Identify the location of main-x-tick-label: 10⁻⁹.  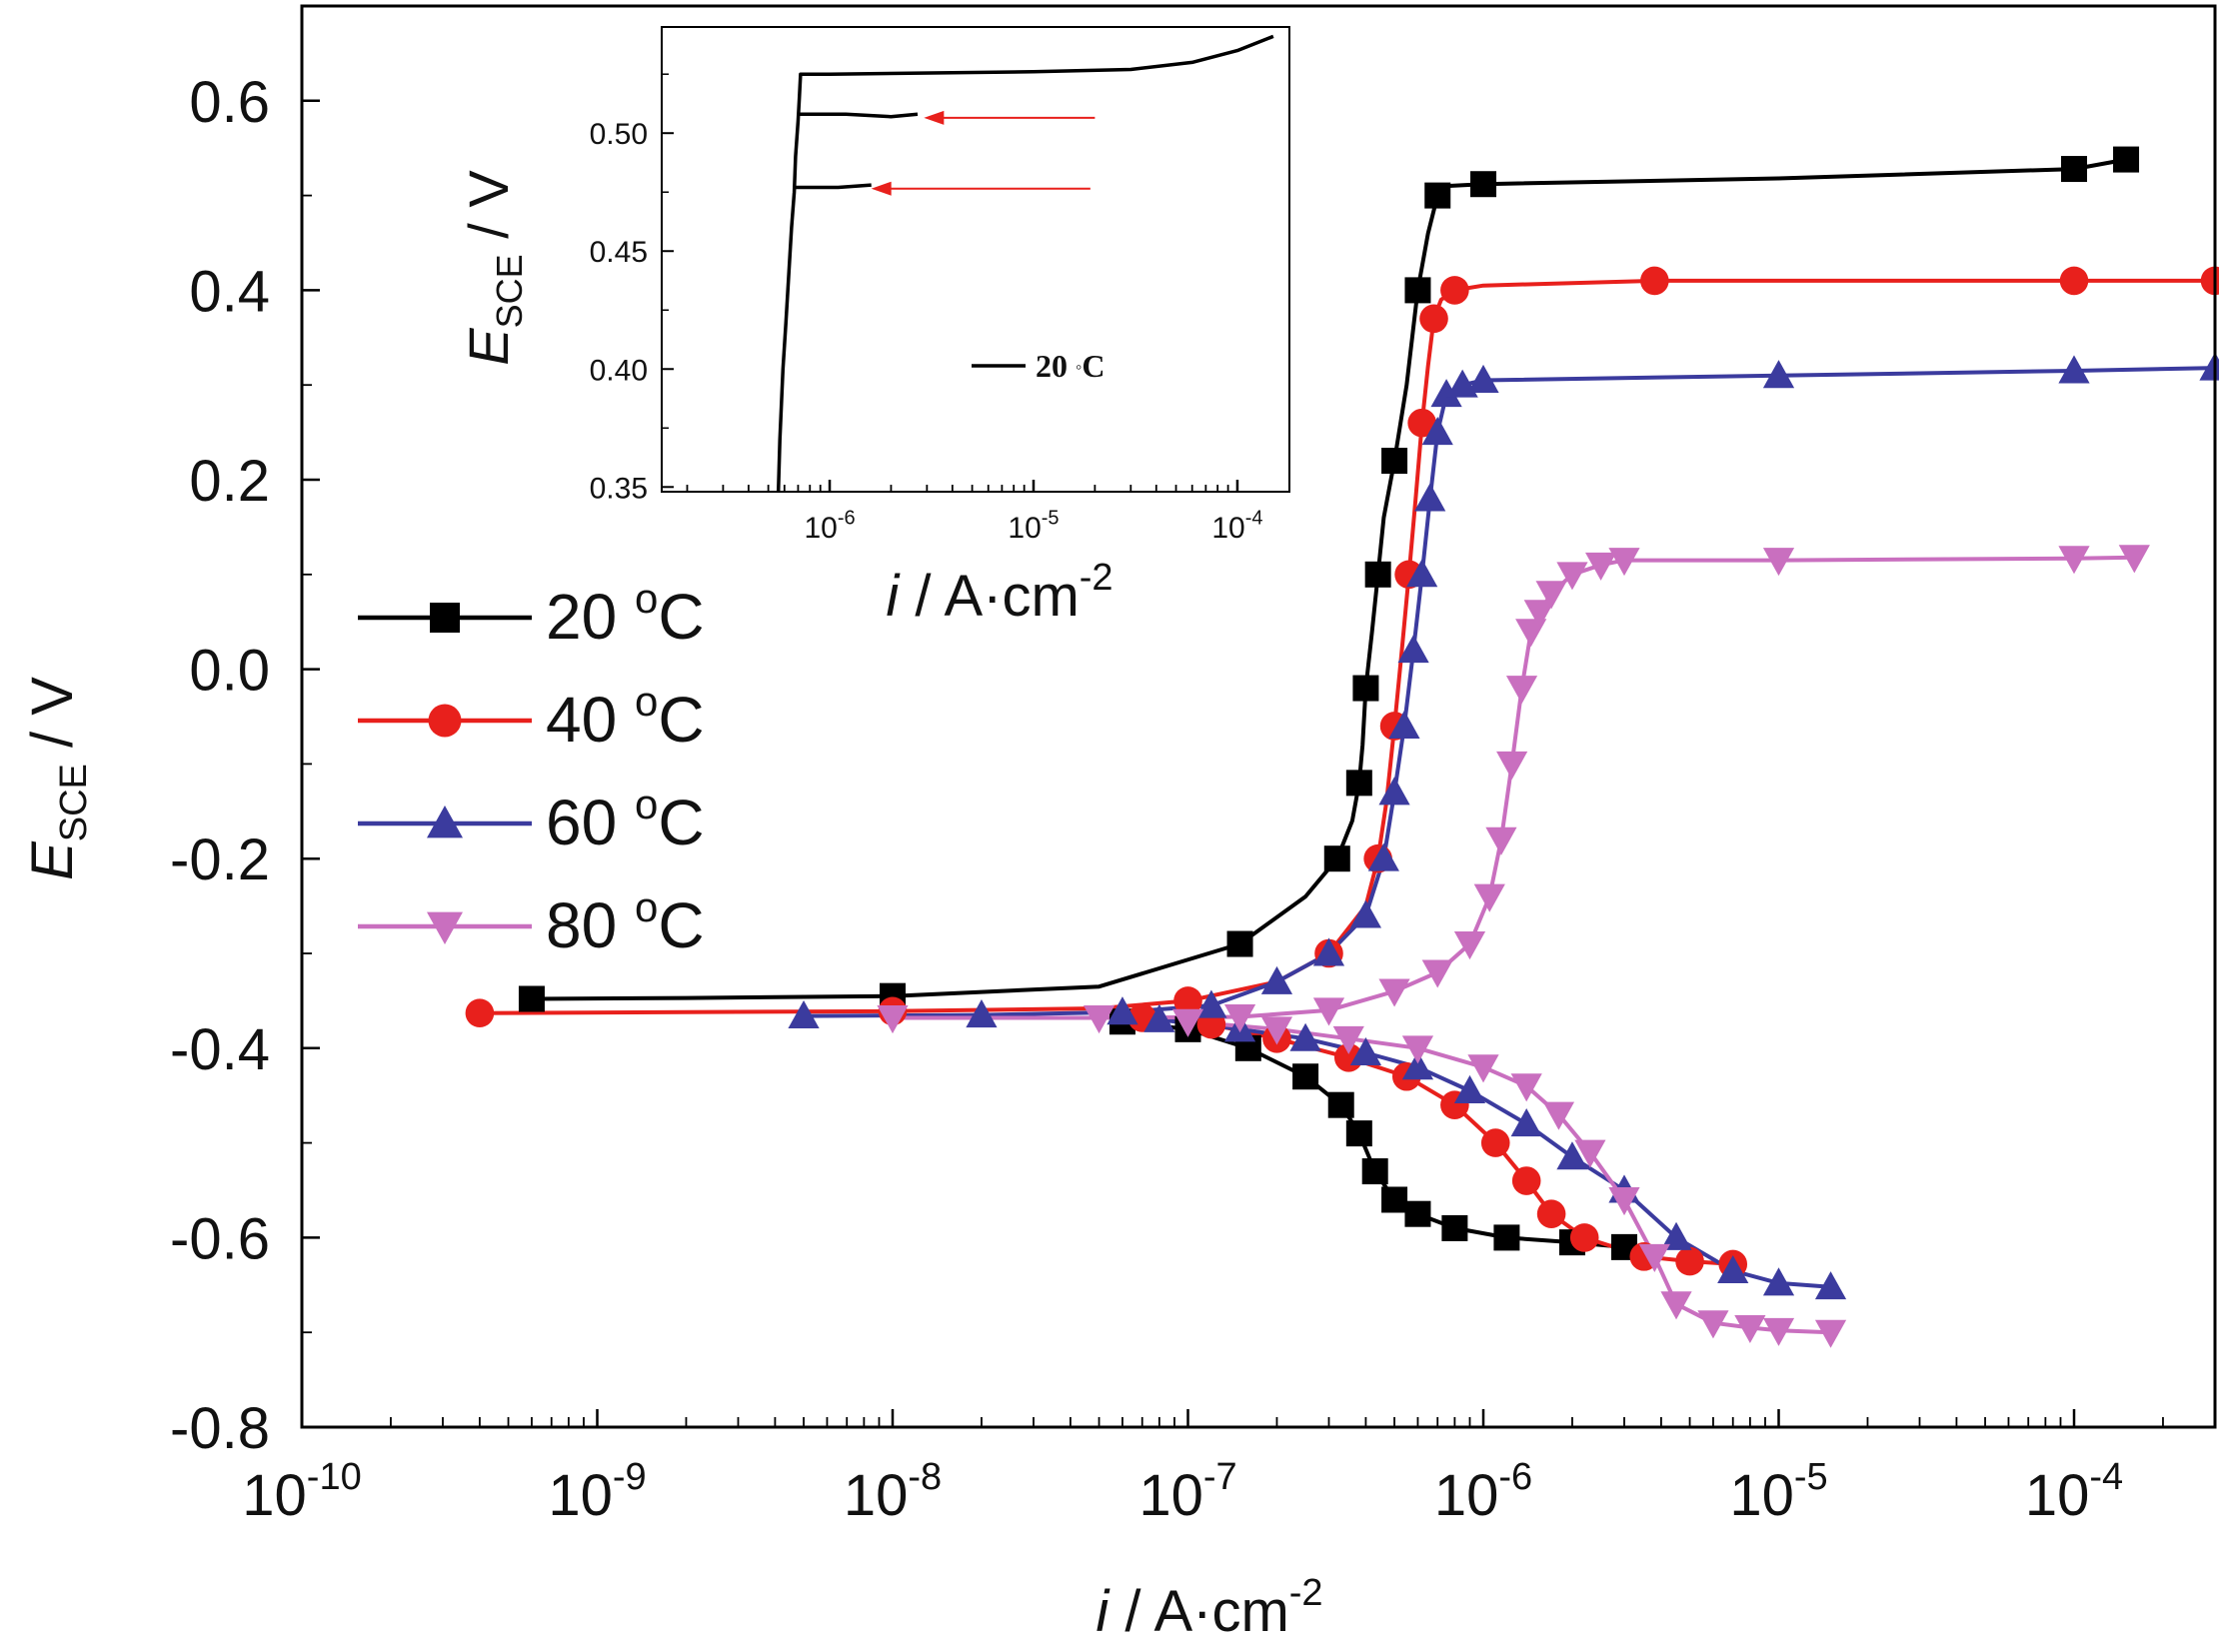
(597, 1492).